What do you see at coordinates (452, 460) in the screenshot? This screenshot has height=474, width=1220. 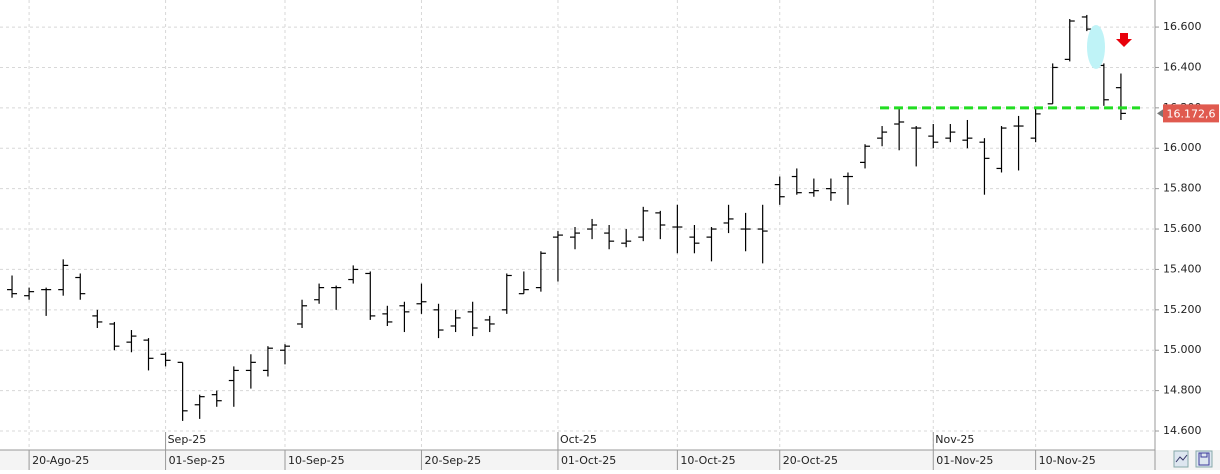 I see `x-tick-label: 20-Sep-25` at bounding box center [452, 460].